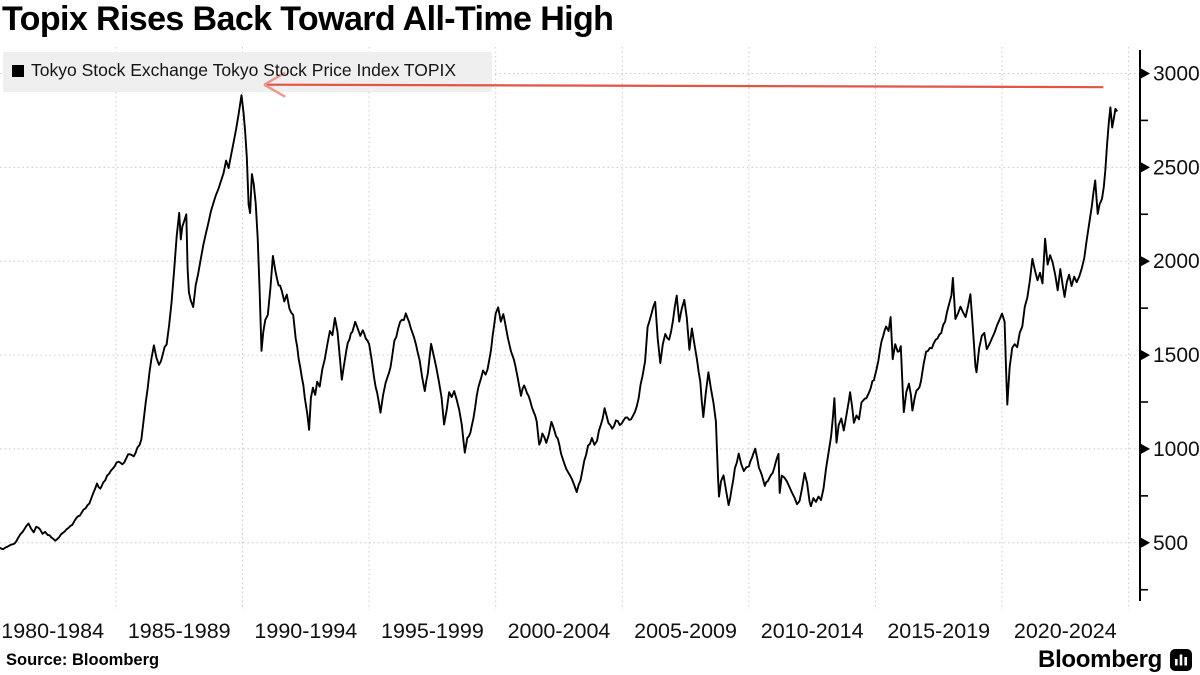 The width and height of the screenshot is (1200, 675). What do you see at coordinates (559, 631) in the screenshot?
I see `x-axis-tick-label: 2000-2004` at bounding box center [559, 631].